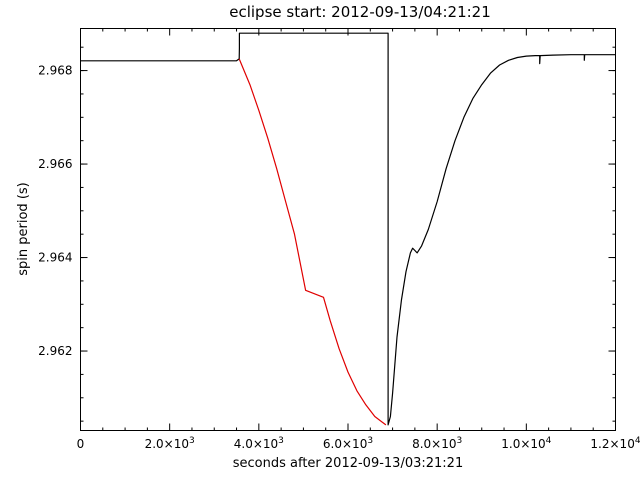 The height and width of the screenshot is (480, 640). What do you see at coordinates (55, 211) in the screenshot?
I see `y-tick-labels: 2.962 2.964 2.966 2.968` at bounding box center [55, 211].